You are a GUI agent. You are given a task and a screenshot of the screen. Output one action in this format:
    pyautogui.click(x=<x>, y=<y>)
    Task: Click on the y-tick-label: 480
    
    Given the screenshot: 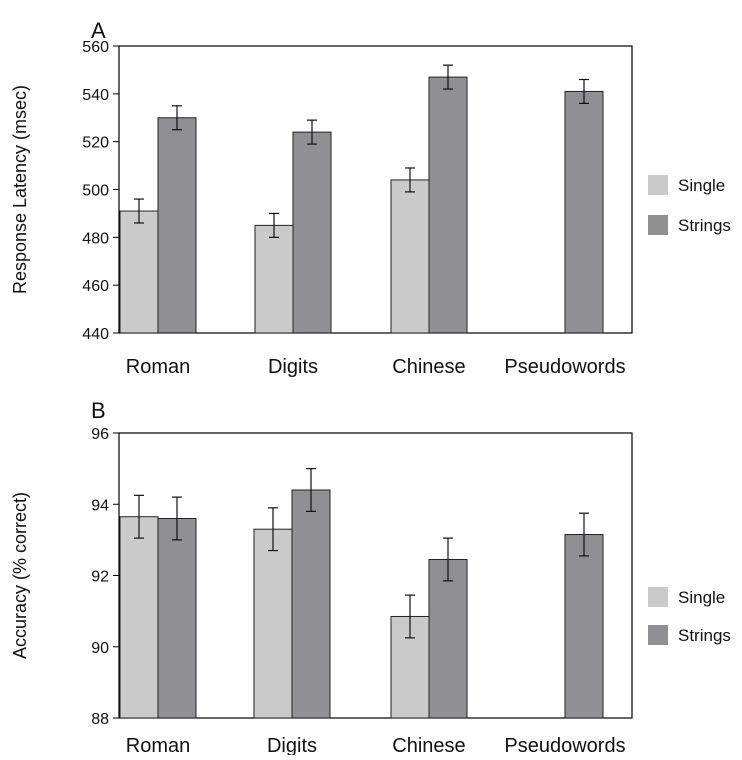 What is the action you would take?
    pyautogui.click(x=95, y=238)
    